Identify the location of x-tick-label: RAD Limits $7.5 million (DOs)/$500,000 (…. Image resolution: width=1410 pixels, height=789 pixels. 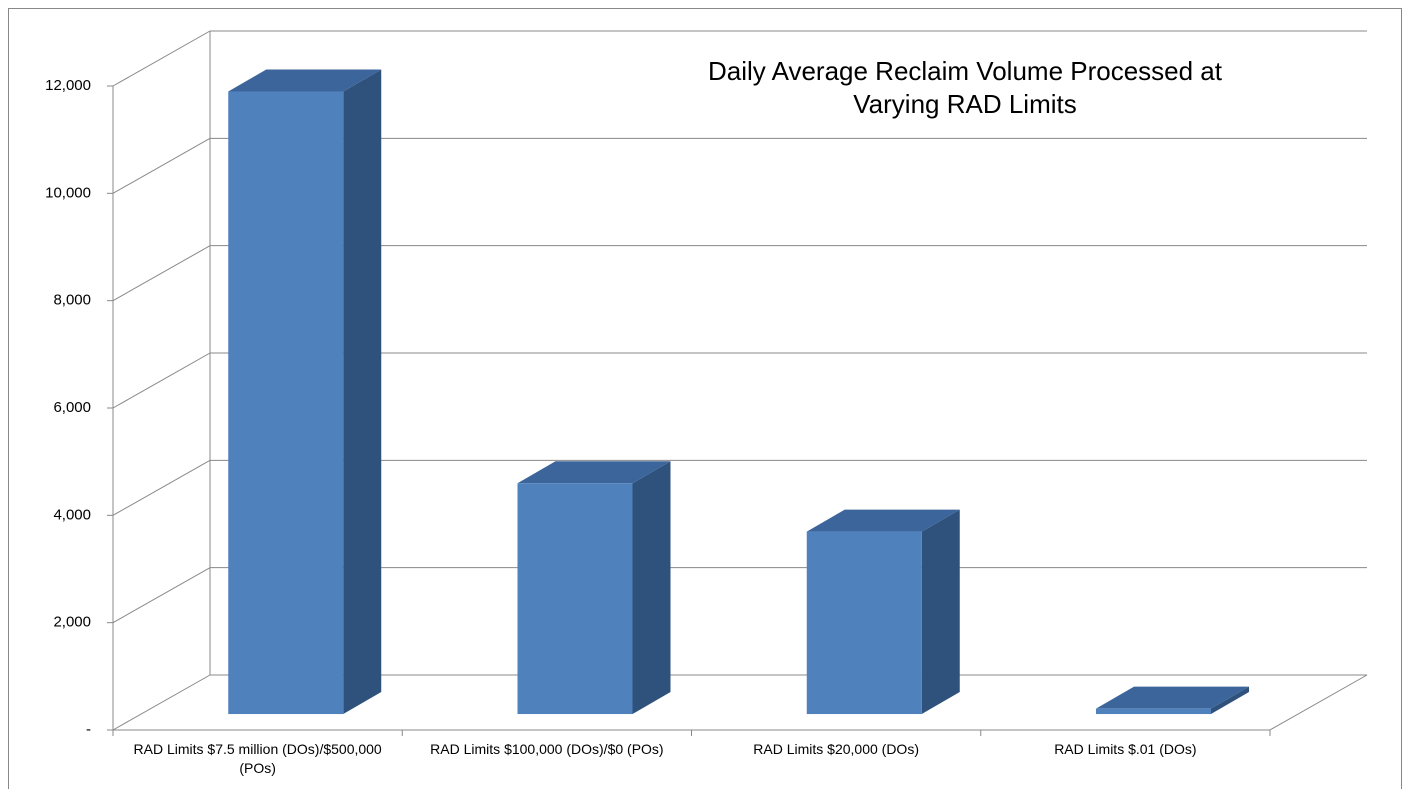
(257, 758).